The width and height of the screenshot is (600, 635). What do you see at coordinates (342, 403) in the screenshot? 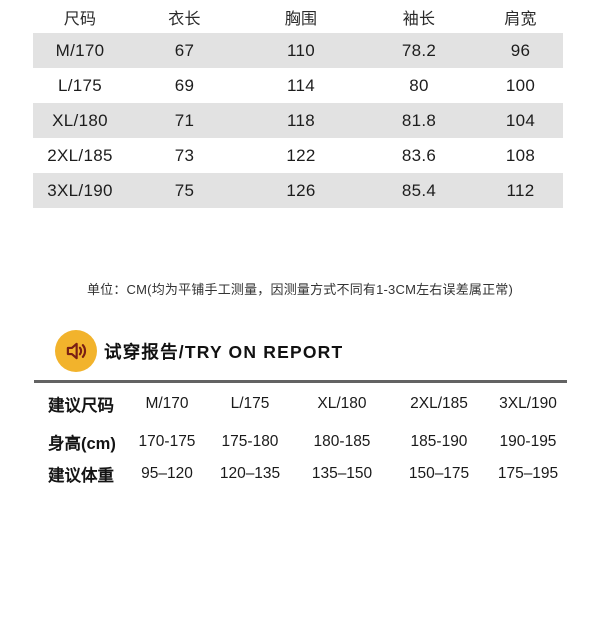
I see `cell-value: XL/180` at bounding box center [342, 403].